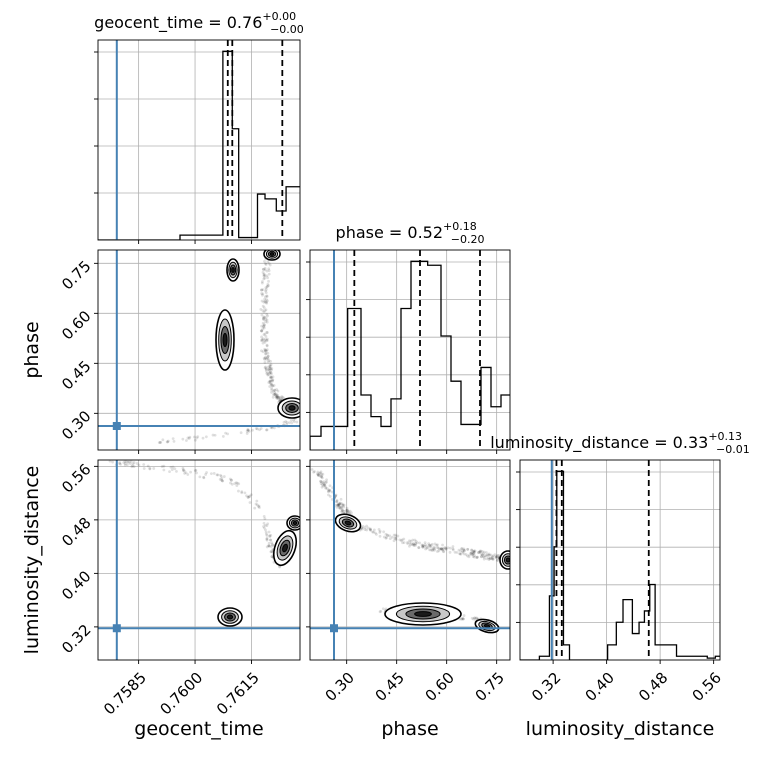  Describe the element at coordinates (490, 687) in the screenshot. I see `x-tick-label: 0.75` at that location.